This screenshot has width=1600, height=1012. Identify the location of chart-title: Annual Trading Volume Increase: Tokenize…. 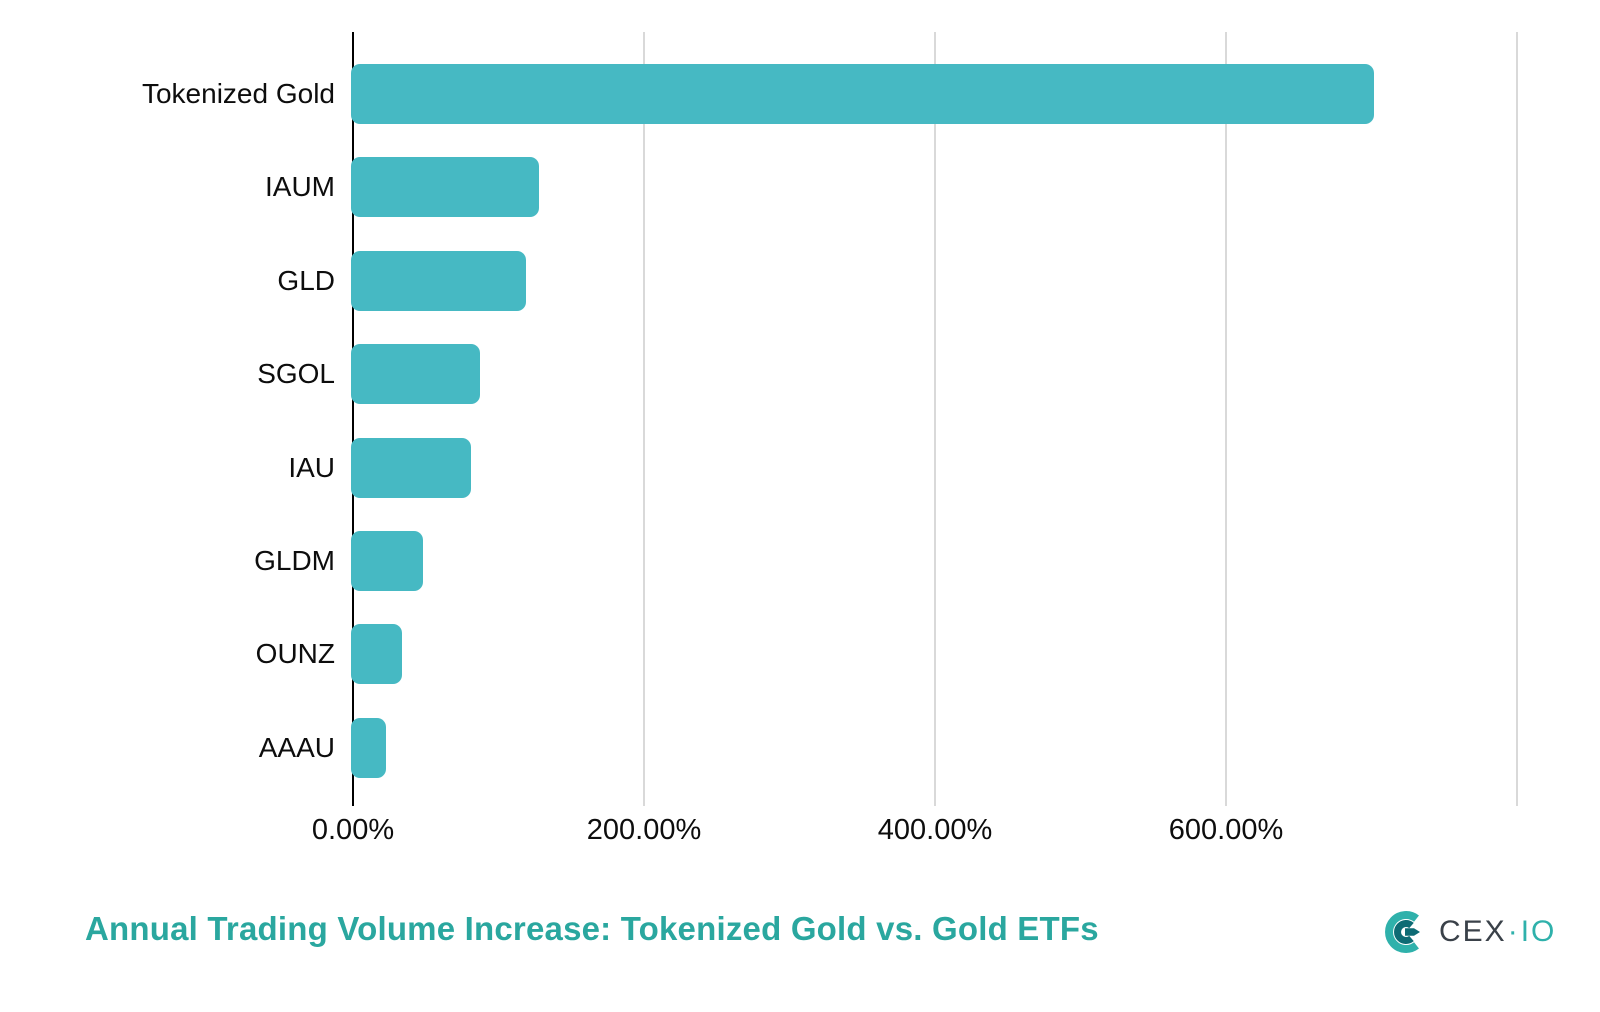
(592, 928).